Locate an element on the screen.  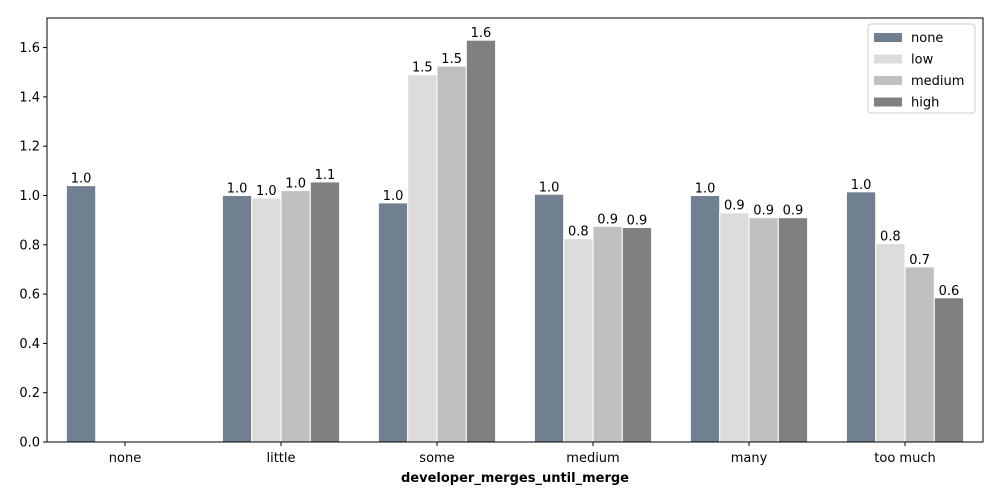
bar-high-some is located at coordinates (481, 241).